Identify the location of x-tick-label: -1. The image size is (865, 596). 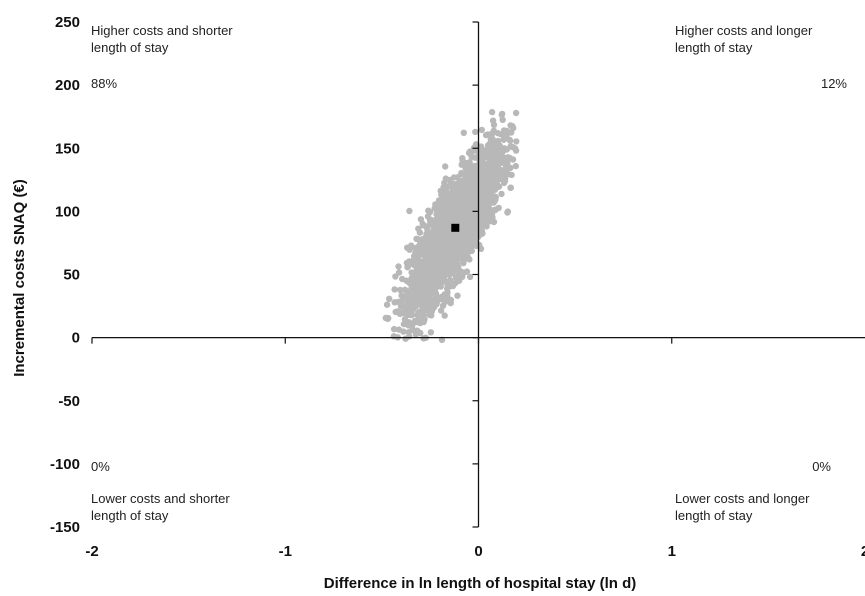
(285, 551).